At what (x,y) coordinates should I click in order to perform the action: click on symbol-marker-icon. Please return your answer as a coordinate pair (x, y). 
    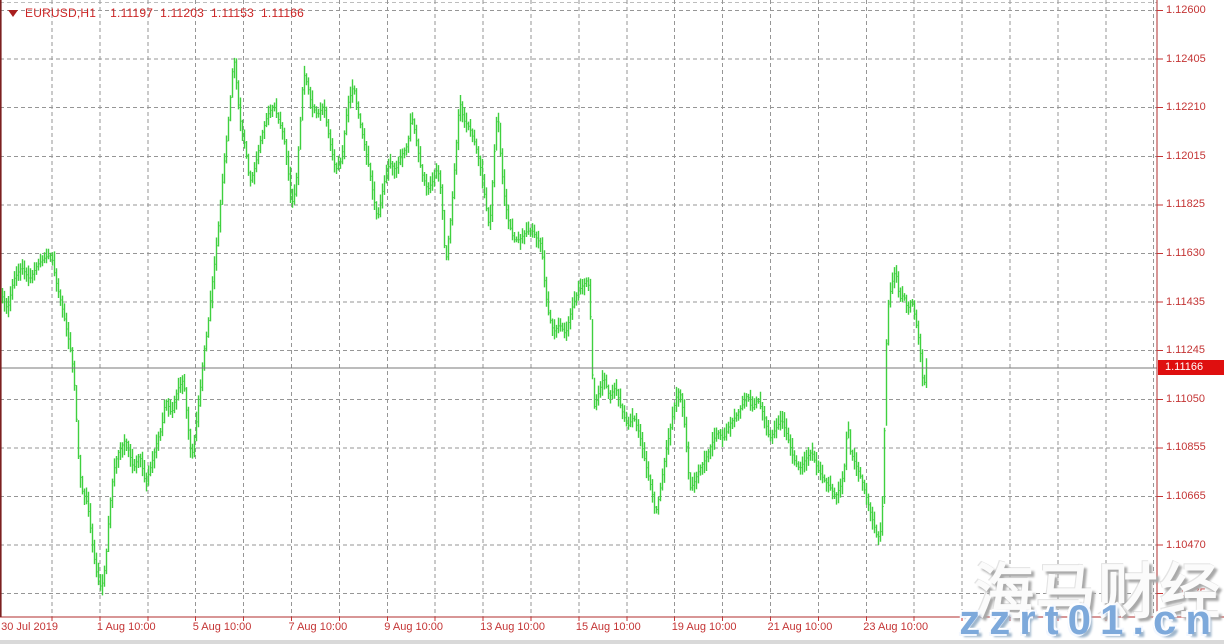
    Looking at the image, I should click on (13, 13).